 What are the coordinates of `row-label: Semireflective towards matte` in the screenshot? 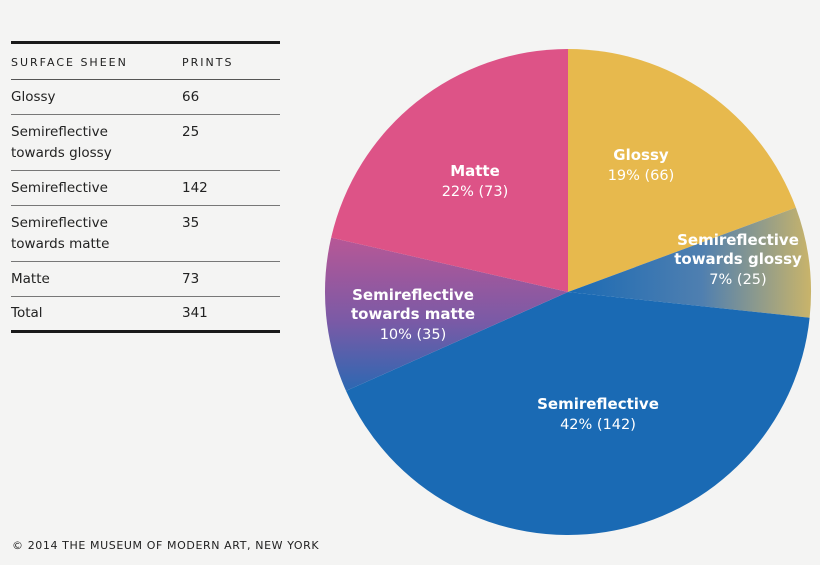 It's located at (96, 233).